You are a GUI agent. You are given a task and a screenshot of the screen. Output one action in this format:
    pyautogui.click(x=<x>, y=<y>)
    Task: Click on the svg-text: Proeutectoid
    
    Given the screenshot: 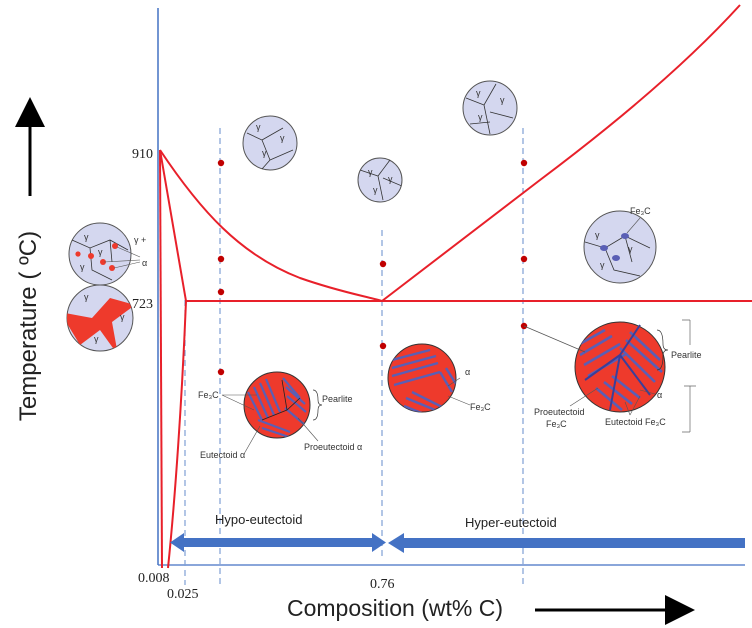 What is the action you would take?
    pyautogui.click(x=559, y=412)
    